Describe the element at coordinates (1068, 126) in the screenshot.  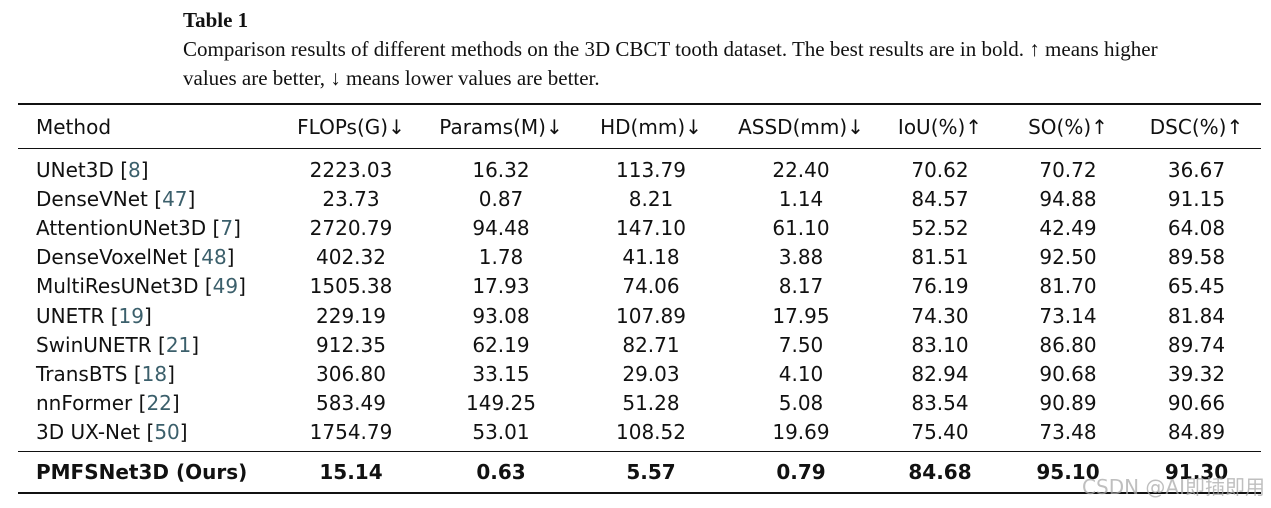
I see `header-so: SO(%)↑` at that location.